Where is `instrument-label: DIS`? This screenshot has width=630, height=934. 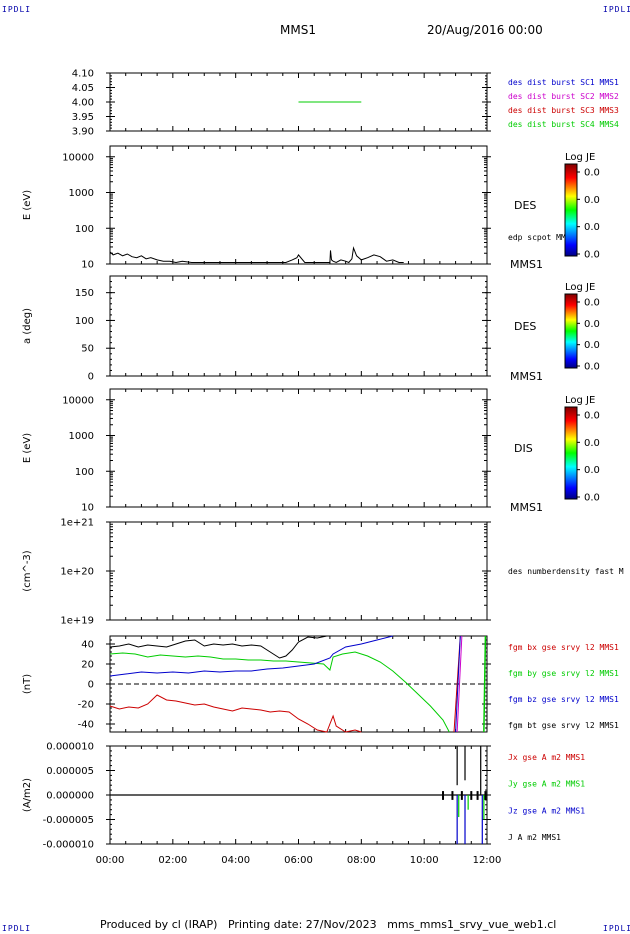 instrument-label: DIS is located at coordinates (523, 448).